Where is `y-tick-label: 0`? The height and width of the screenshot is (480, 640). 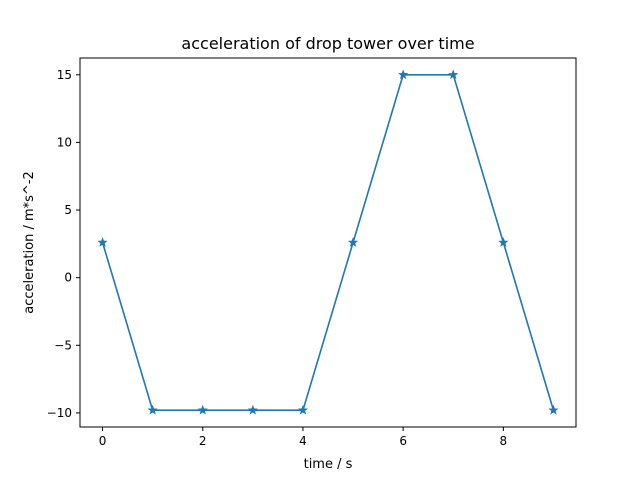
y-tick-label: 0 is located at coordinates (68, 278).